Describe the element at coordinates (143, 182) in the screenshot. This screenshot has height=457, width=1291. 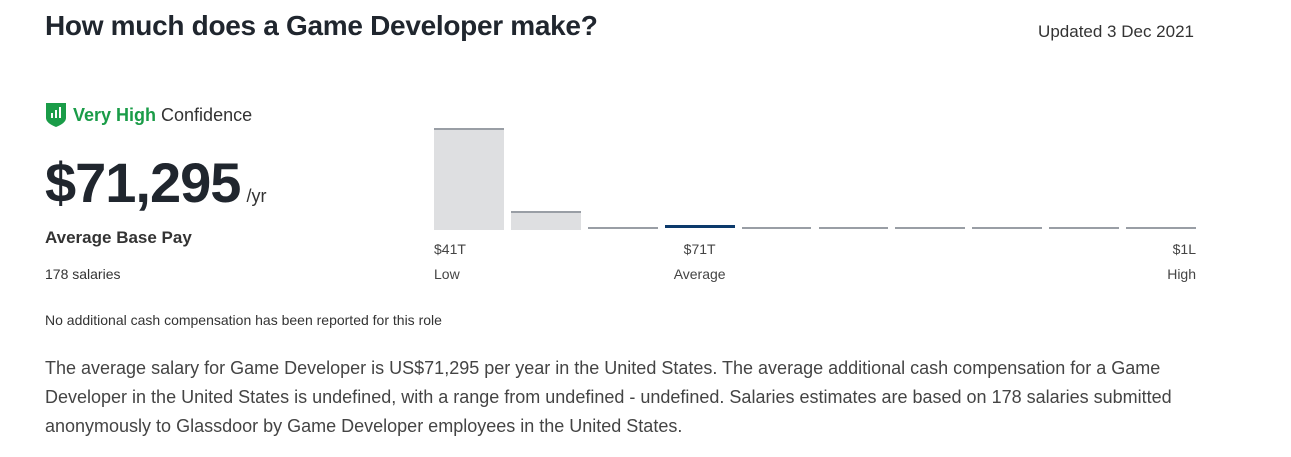
I see `pay-amount: $71,295` at that location.